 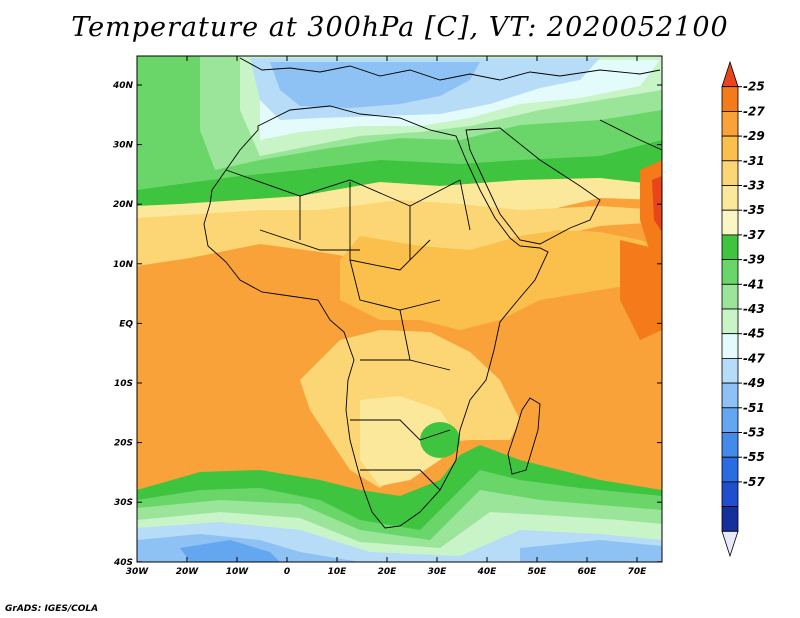 I want to click on colorbar-label: -53, so click(x=754, y=433).